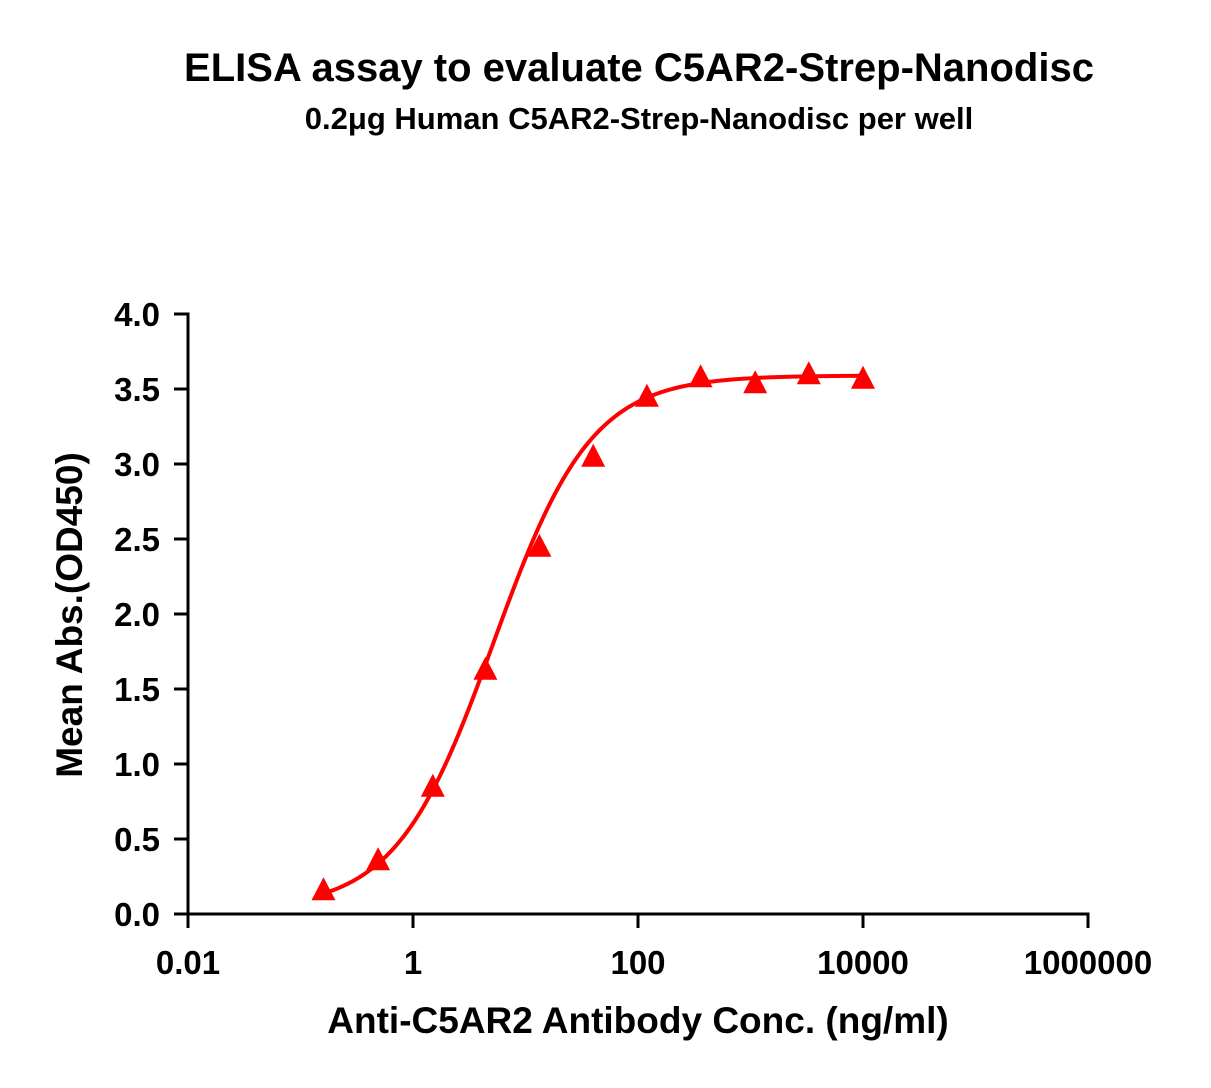 The width and height of the screenshot is (1211, 1088). What do you see at coordinates (137, 689) in the screenshot?
I see `y-tick-label: 1.5` at bounding box center [137, 689].